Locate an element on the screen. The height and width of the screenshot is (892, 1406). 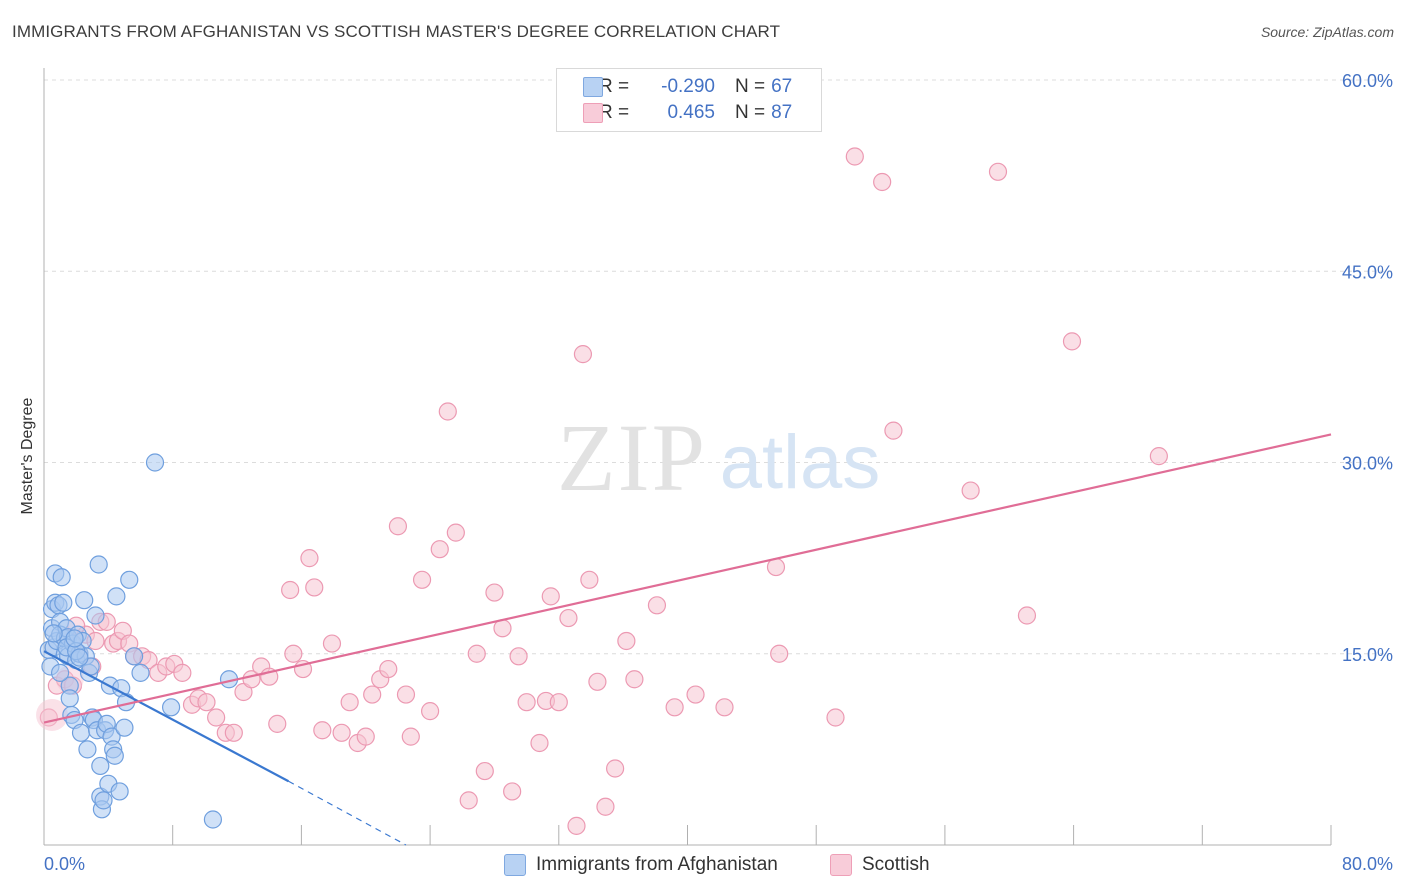
legend-row-scottish: R = 0.465 N = 87 is located at coordinates (688, 113).